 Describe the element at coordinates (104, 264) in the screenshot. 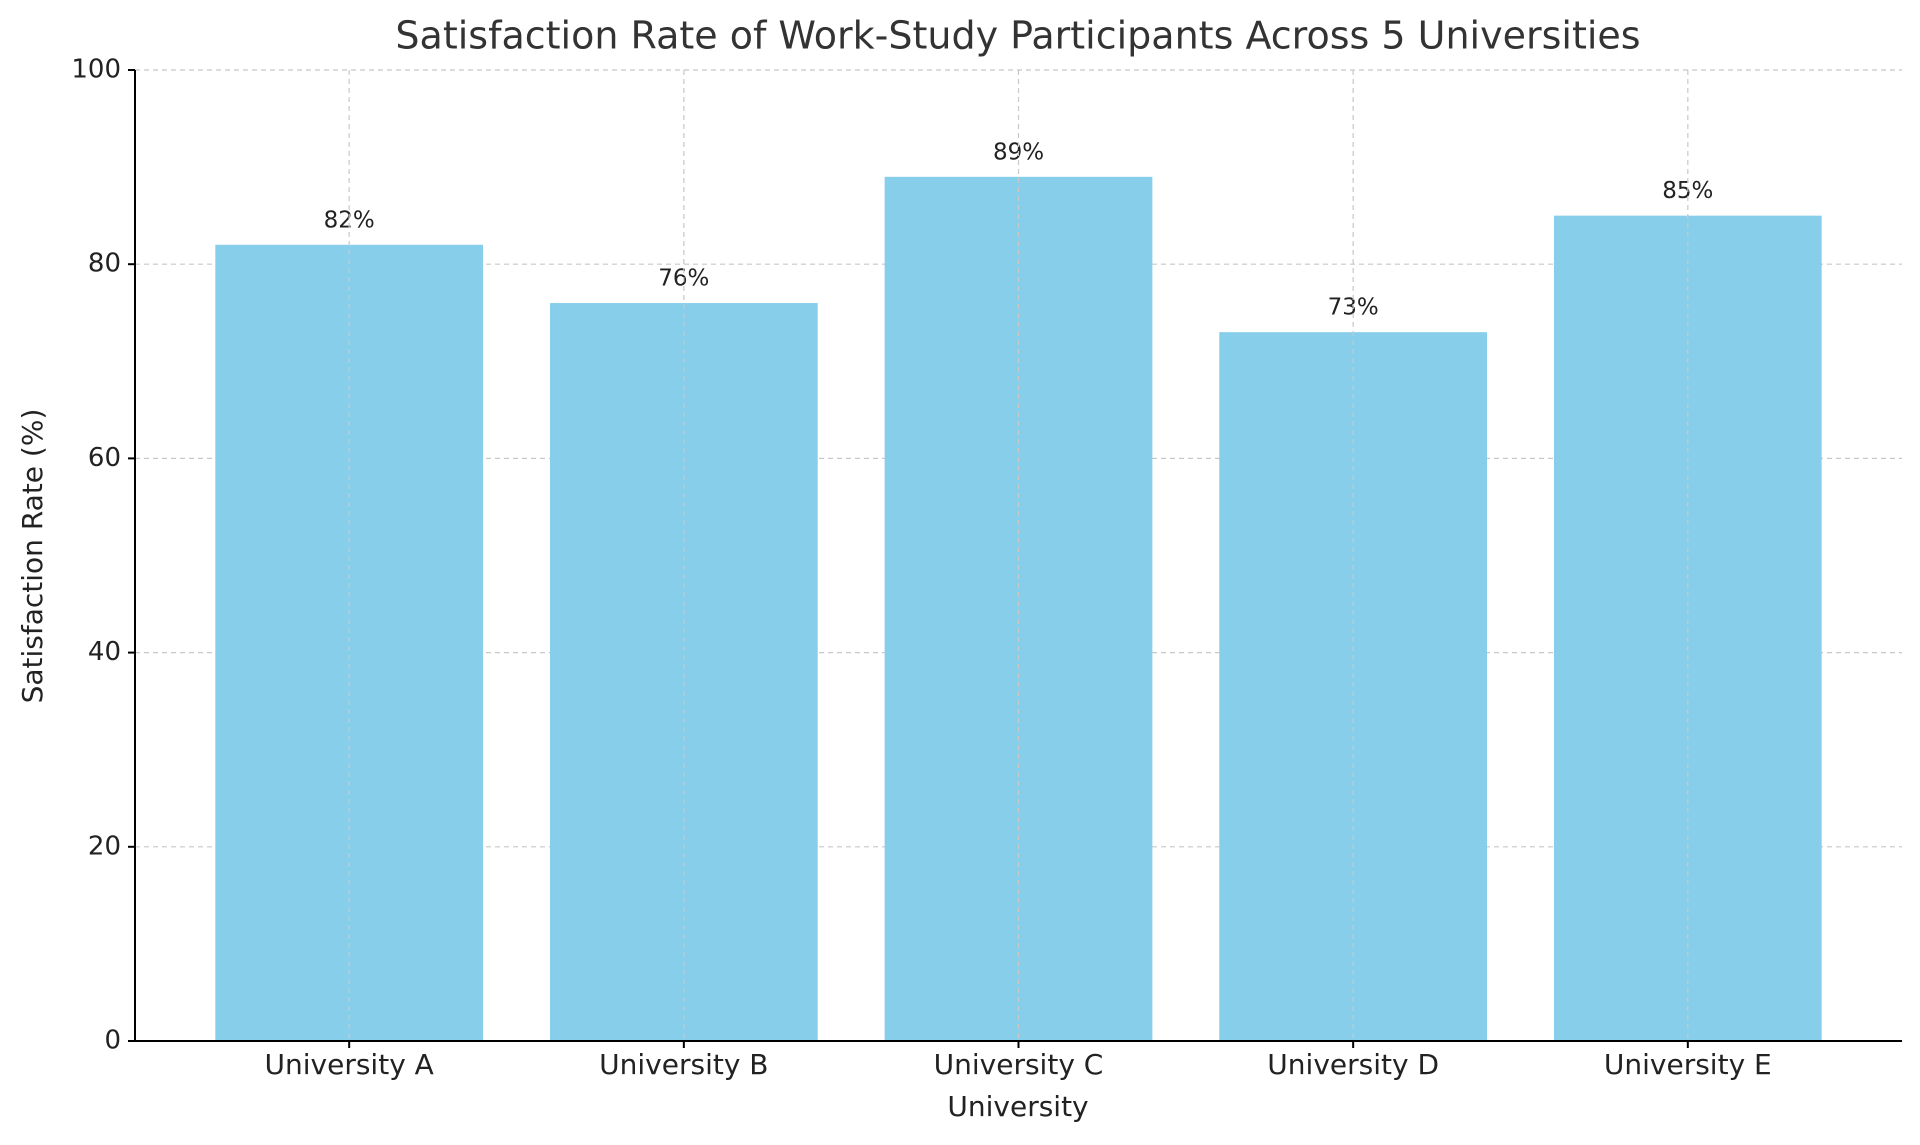

I see `y-tick-label: 80` at that location.